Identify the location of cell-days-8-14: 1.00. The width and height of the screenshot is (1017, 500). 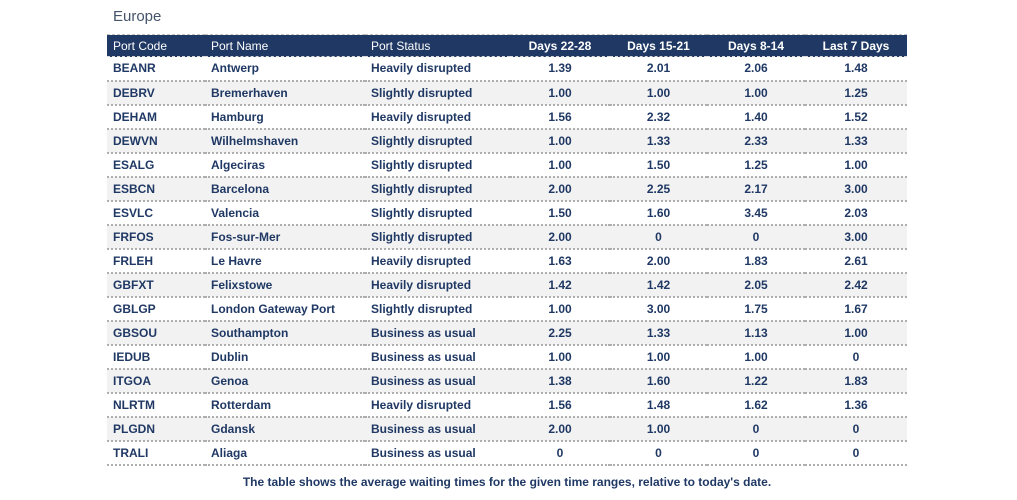
(756, 357).